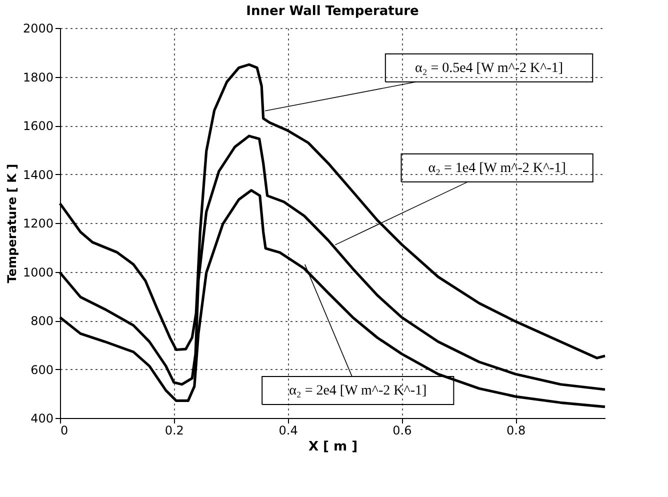 The width and height of the screenshot is (668, 497). I want to click on y-tick-label: 1400, so click(38, 175).